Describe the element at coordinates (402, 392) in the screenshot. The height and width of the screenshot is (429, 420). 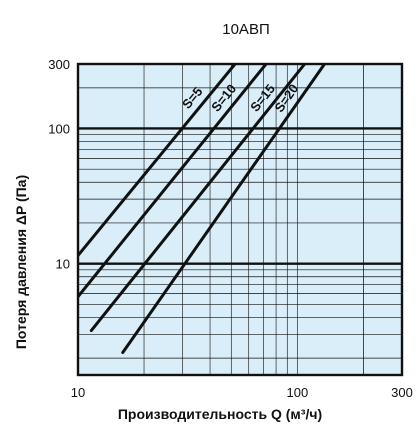
I see `x-tick-label: 300` at that location.